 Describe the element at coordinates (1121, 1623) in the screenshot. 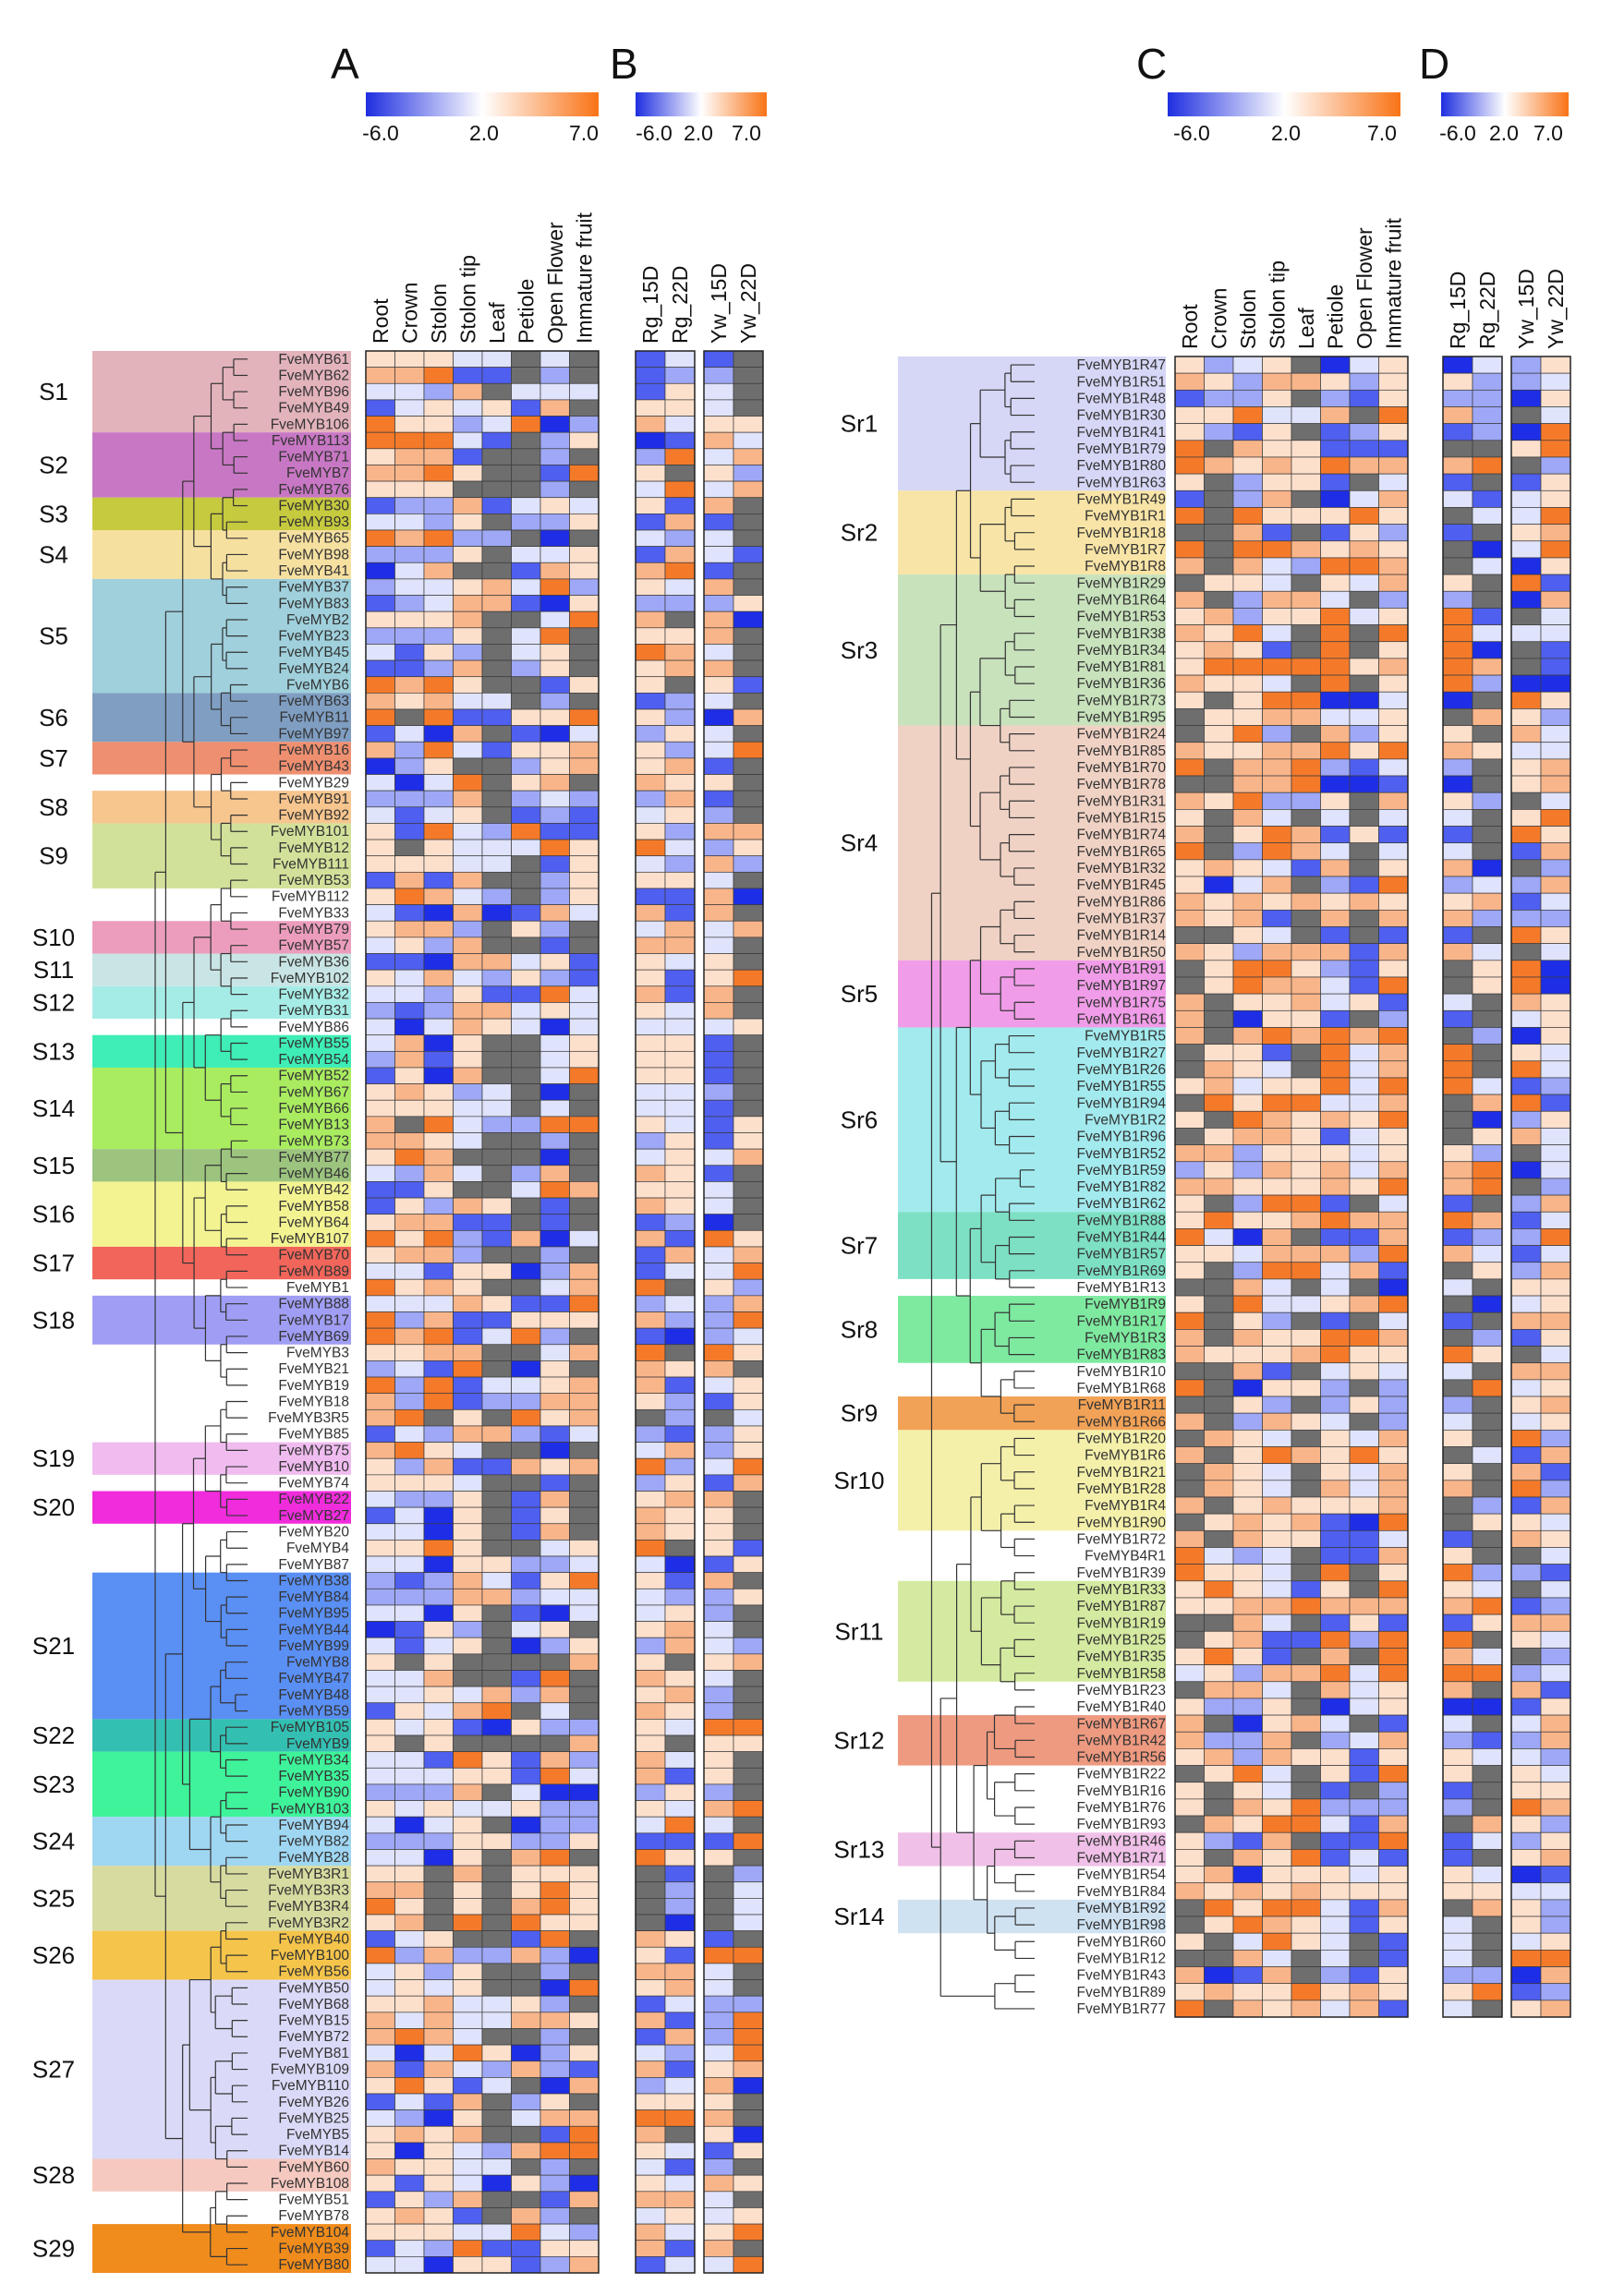

I see `row-label: FveMYB1R19` at that location.